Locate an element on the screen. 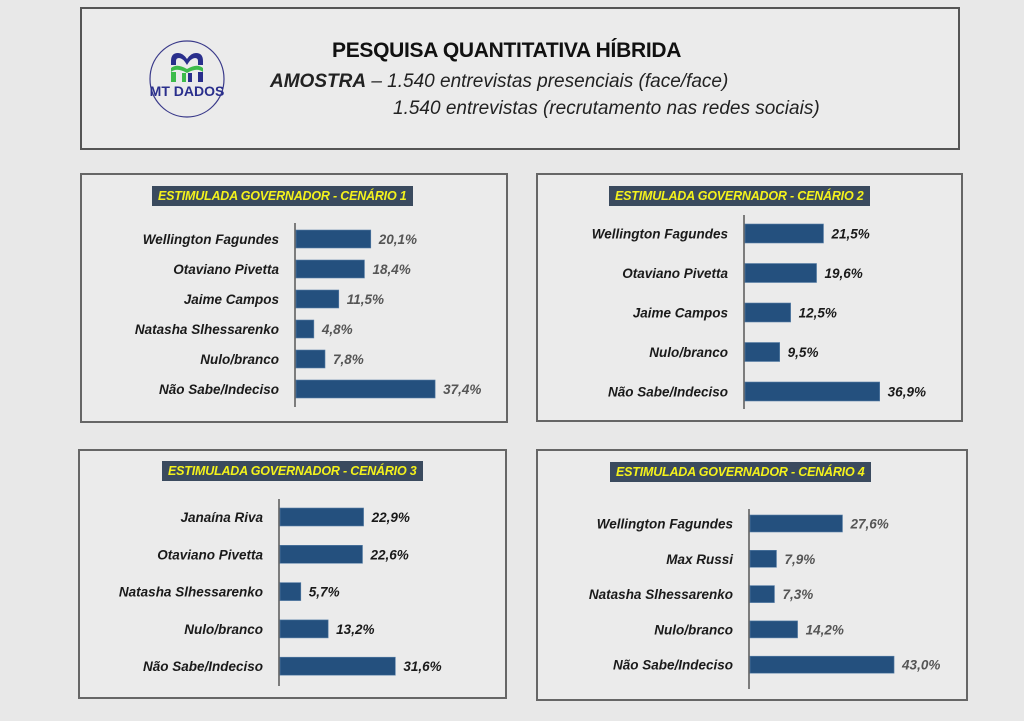  data-label: 31,6% is located at coordinates (422, 666).